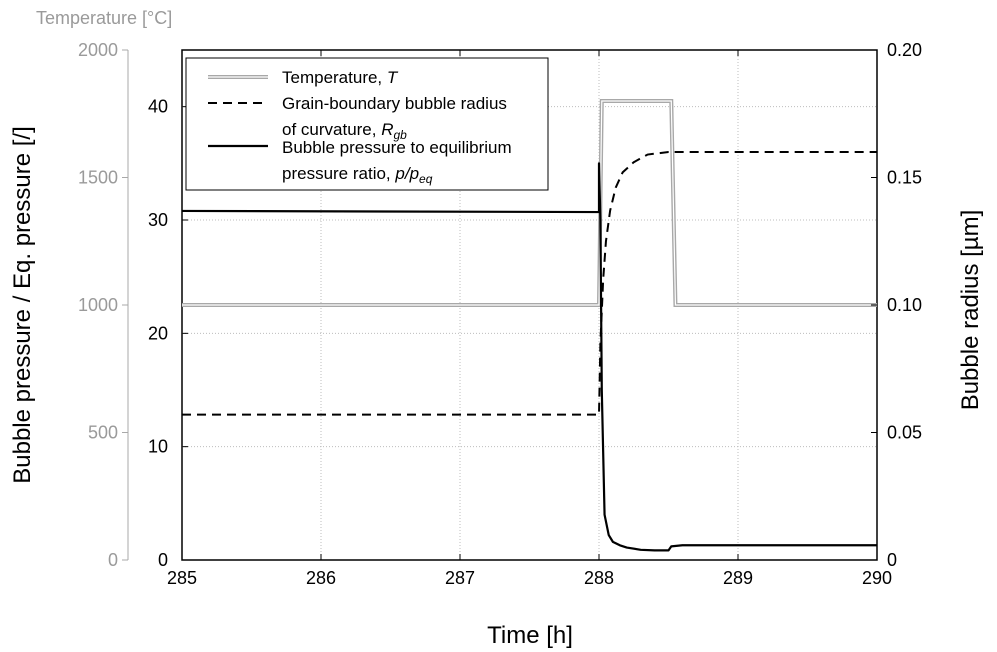  I want to click on y-right-tick-label: 0.10, so click(904, 305).